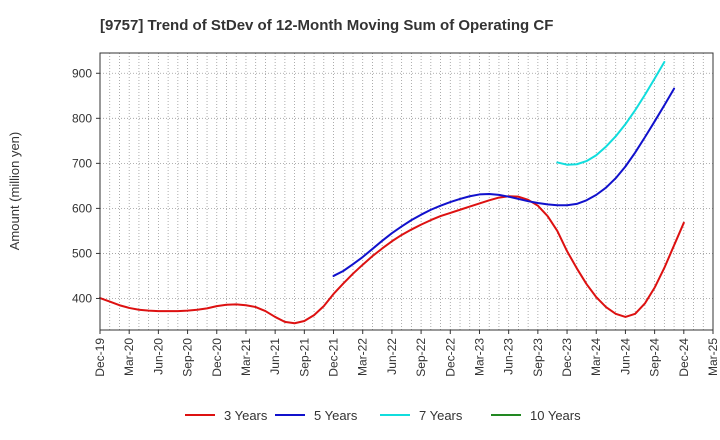 The width and height of the screenshot is (720, 440). Describe the element at coordinates (625, 356) in the screenshot. I see `x-tick-label: Jun-24` at that location.